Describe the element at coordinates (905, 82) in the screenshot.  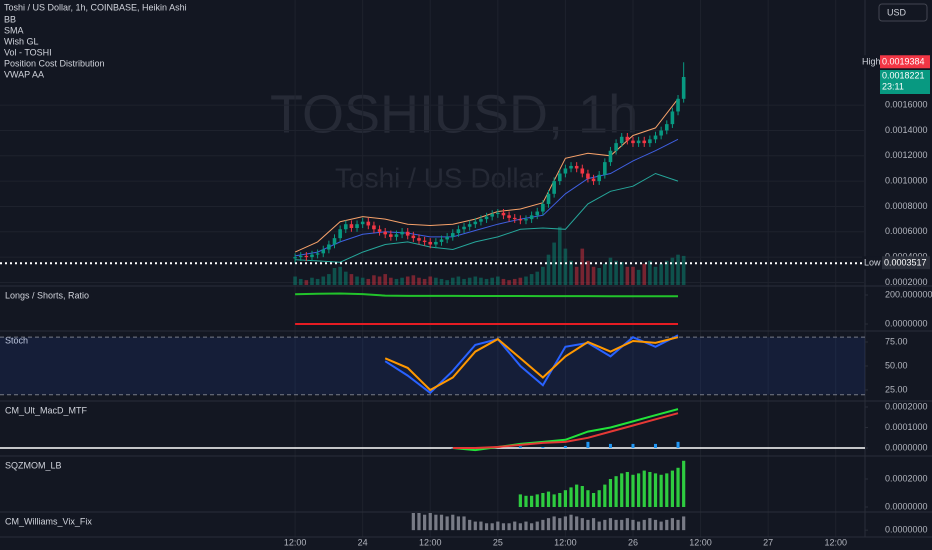
I see `last-price-box` at that location.